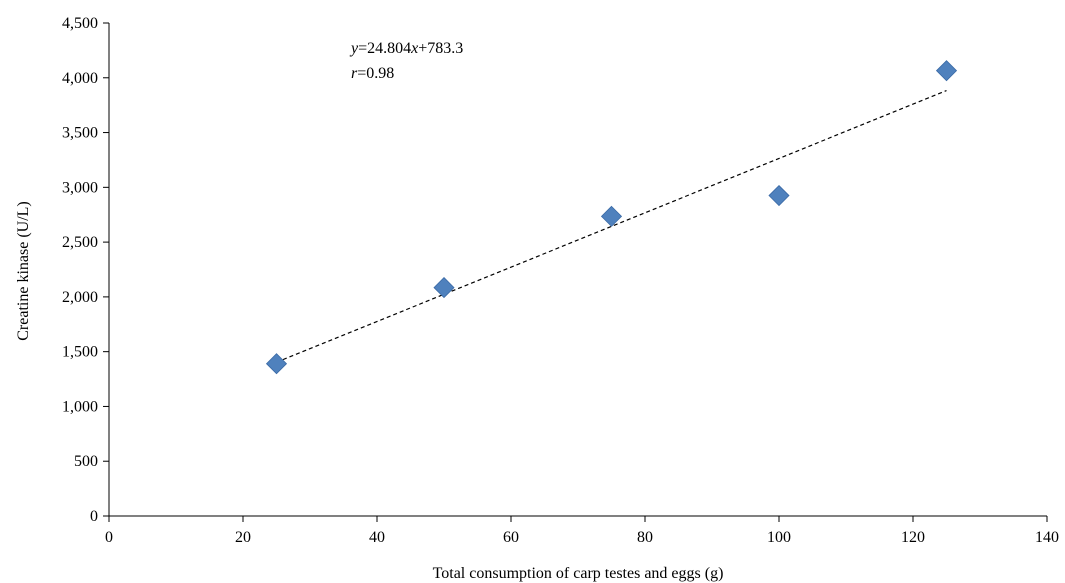  Describe the element at coordinates (1047, 537) in the screenshot. I see `x-tick-label: 140` at that location.